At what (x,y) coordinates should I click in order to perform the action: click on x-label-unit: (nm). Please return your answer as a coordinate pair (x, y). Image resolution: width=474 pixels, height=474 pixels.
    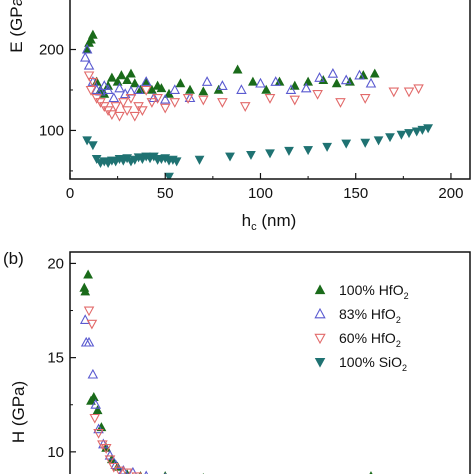
    Looking at the image, I should click on (277, 220).